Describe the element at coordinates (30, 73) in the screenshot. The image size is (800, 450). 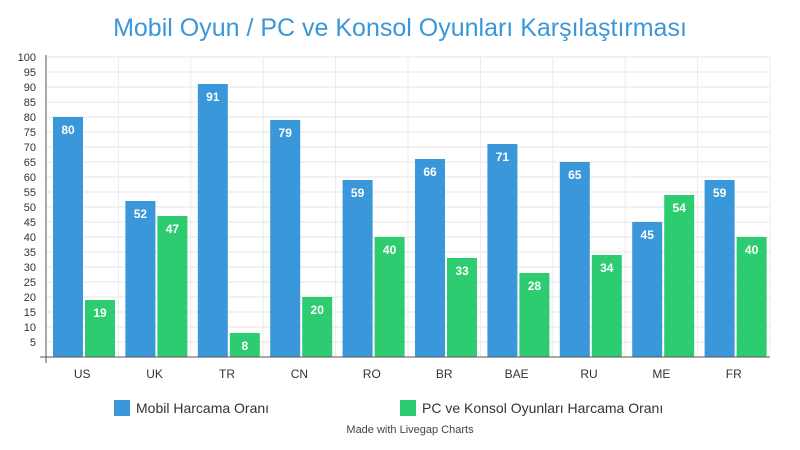
I see `y-tick-label: 95` at that location.